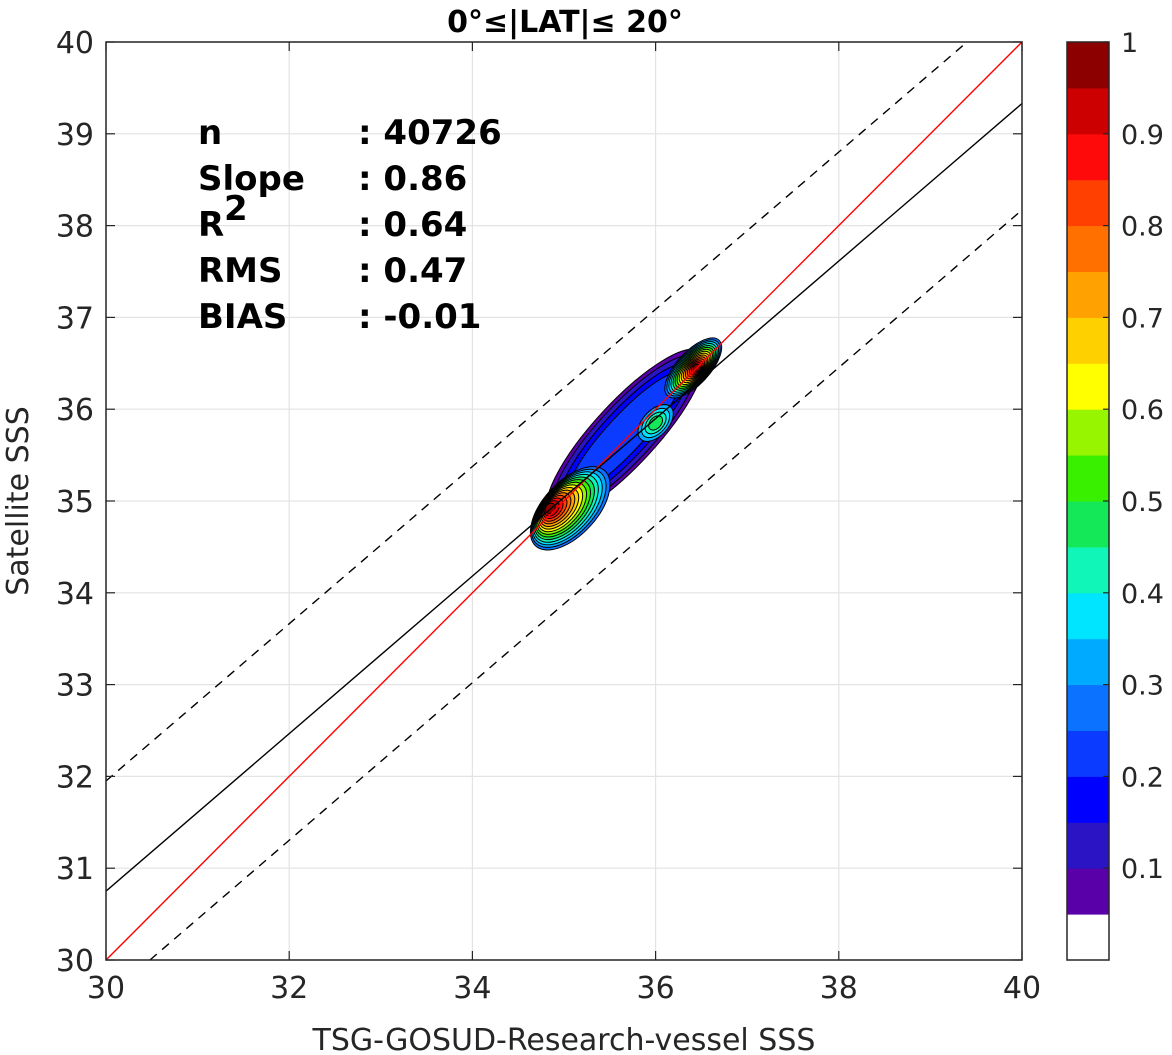 The height and width of the screenshot is (1055, 1172). Describe the element at coordinates (75, 594) in the screenshot. I see `y-tick-label: 34` at that location.